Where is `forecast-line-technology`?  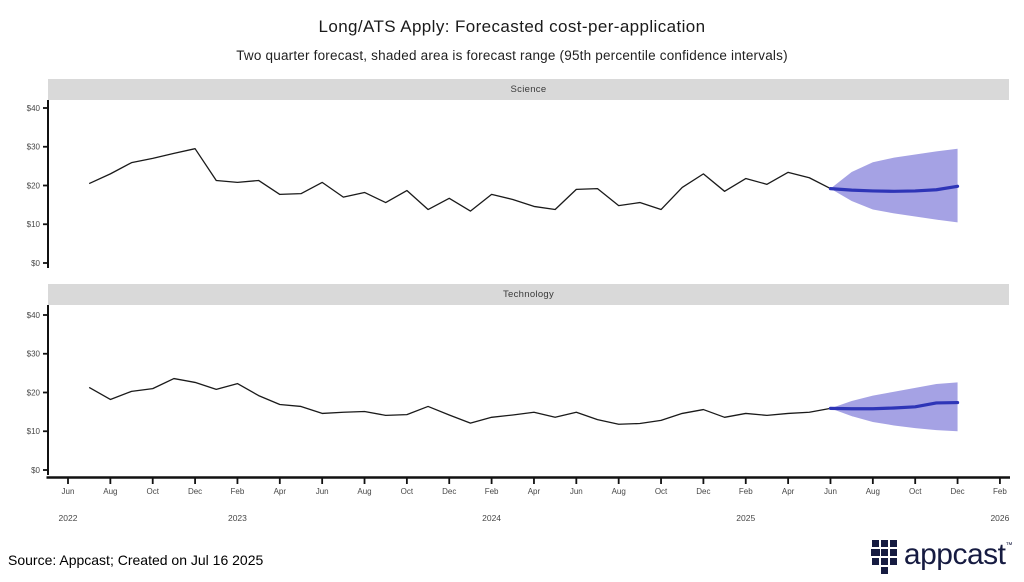
forecast-line-technology is located at coordinates (894, 405).